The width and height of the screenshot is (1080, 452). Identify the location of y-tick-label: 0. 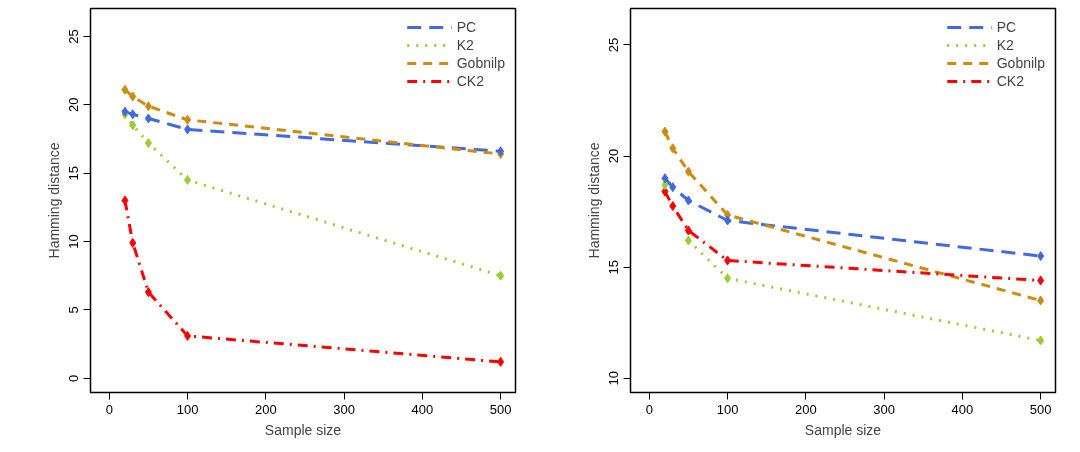
(74, 378).